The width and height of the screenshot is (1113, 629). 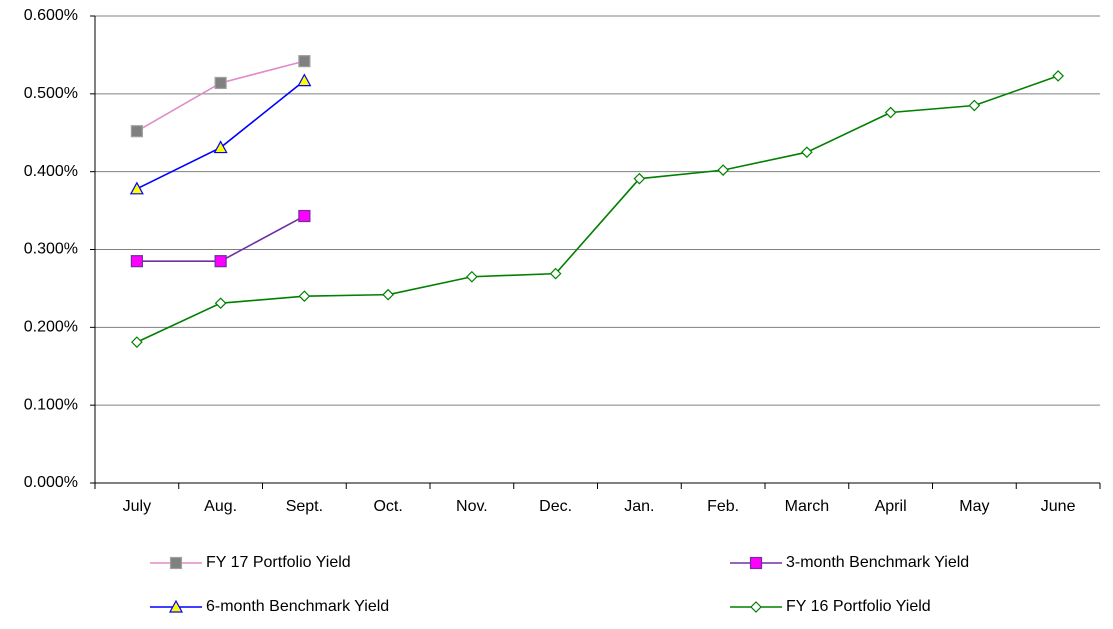 What do you see at coordinates (555, 506) in the screenshot?
I see `x-tick-label: Dec.` at bounding box center [555, 506].